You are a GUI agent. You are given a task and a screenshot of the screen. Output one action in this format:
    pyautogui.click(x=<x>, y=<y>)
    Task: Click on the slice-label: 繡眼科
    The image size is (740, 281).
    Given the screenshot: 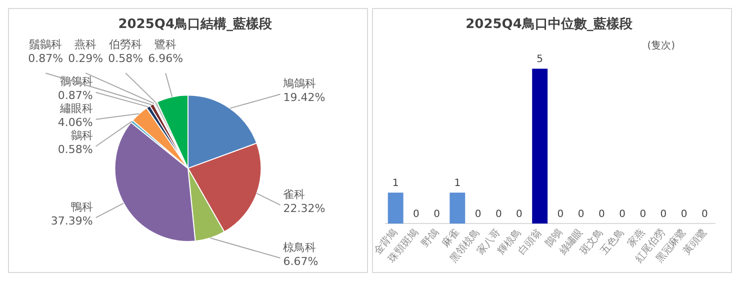 What is the action you would take?
    pyautogui.click(x=75, y=109)
    